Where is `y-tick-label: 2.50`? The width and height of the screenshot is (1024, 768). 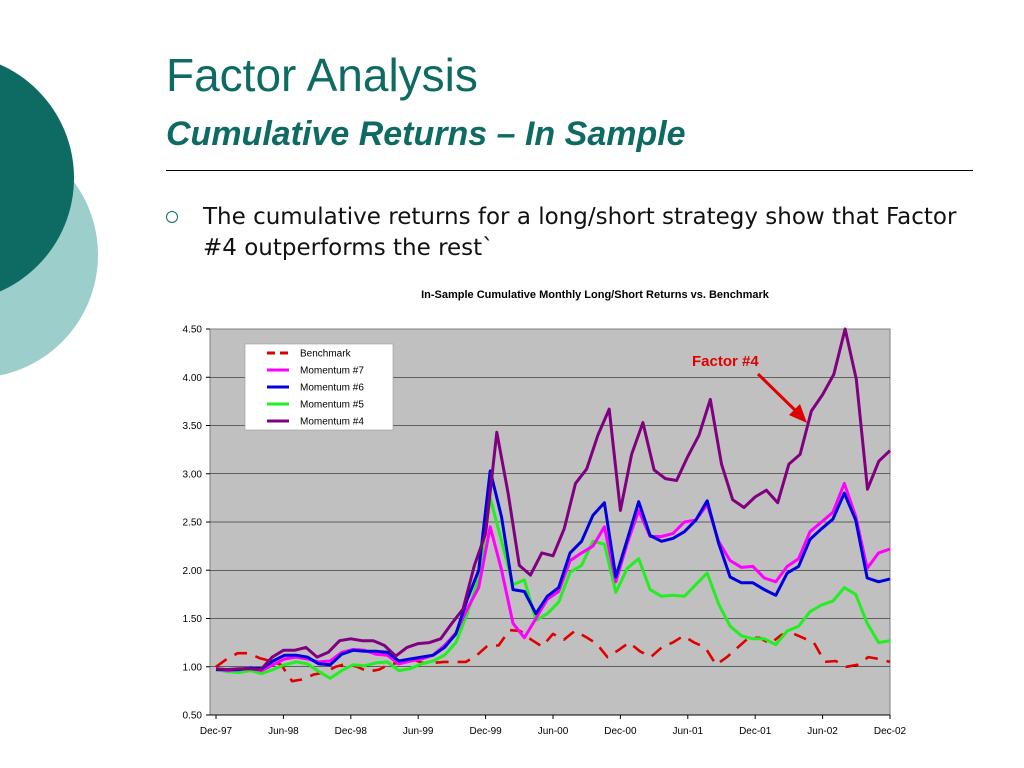
y-tick-label: 2.50 is located at coordinates (193, 523).